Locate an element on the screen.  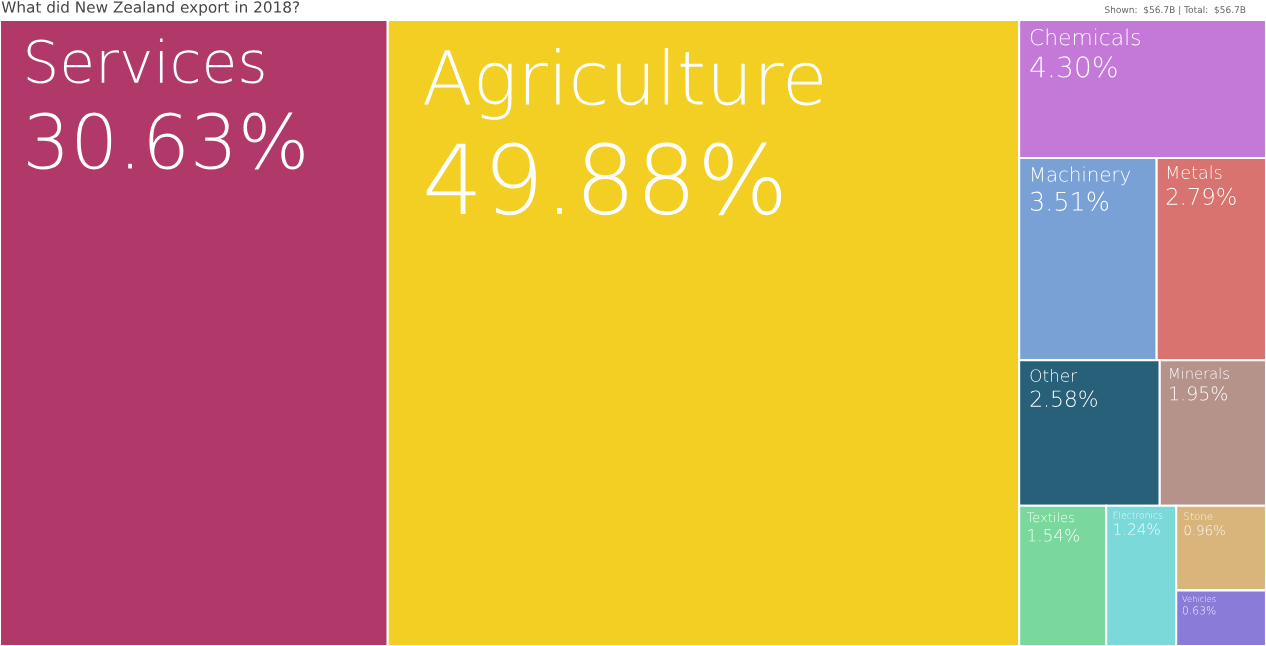
data-label: 2.58% is located at coordinates (1063, 398).